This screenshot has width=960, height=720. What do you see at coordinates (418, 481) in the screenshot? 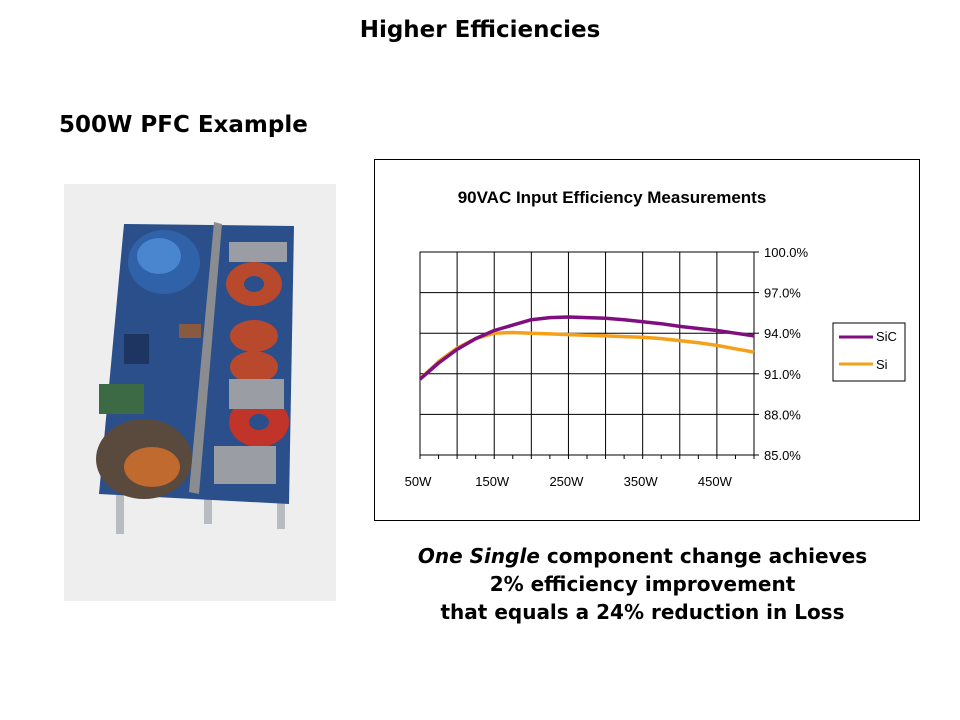
I see `x-tick-label: 50W` at bounding box center [418, 481].